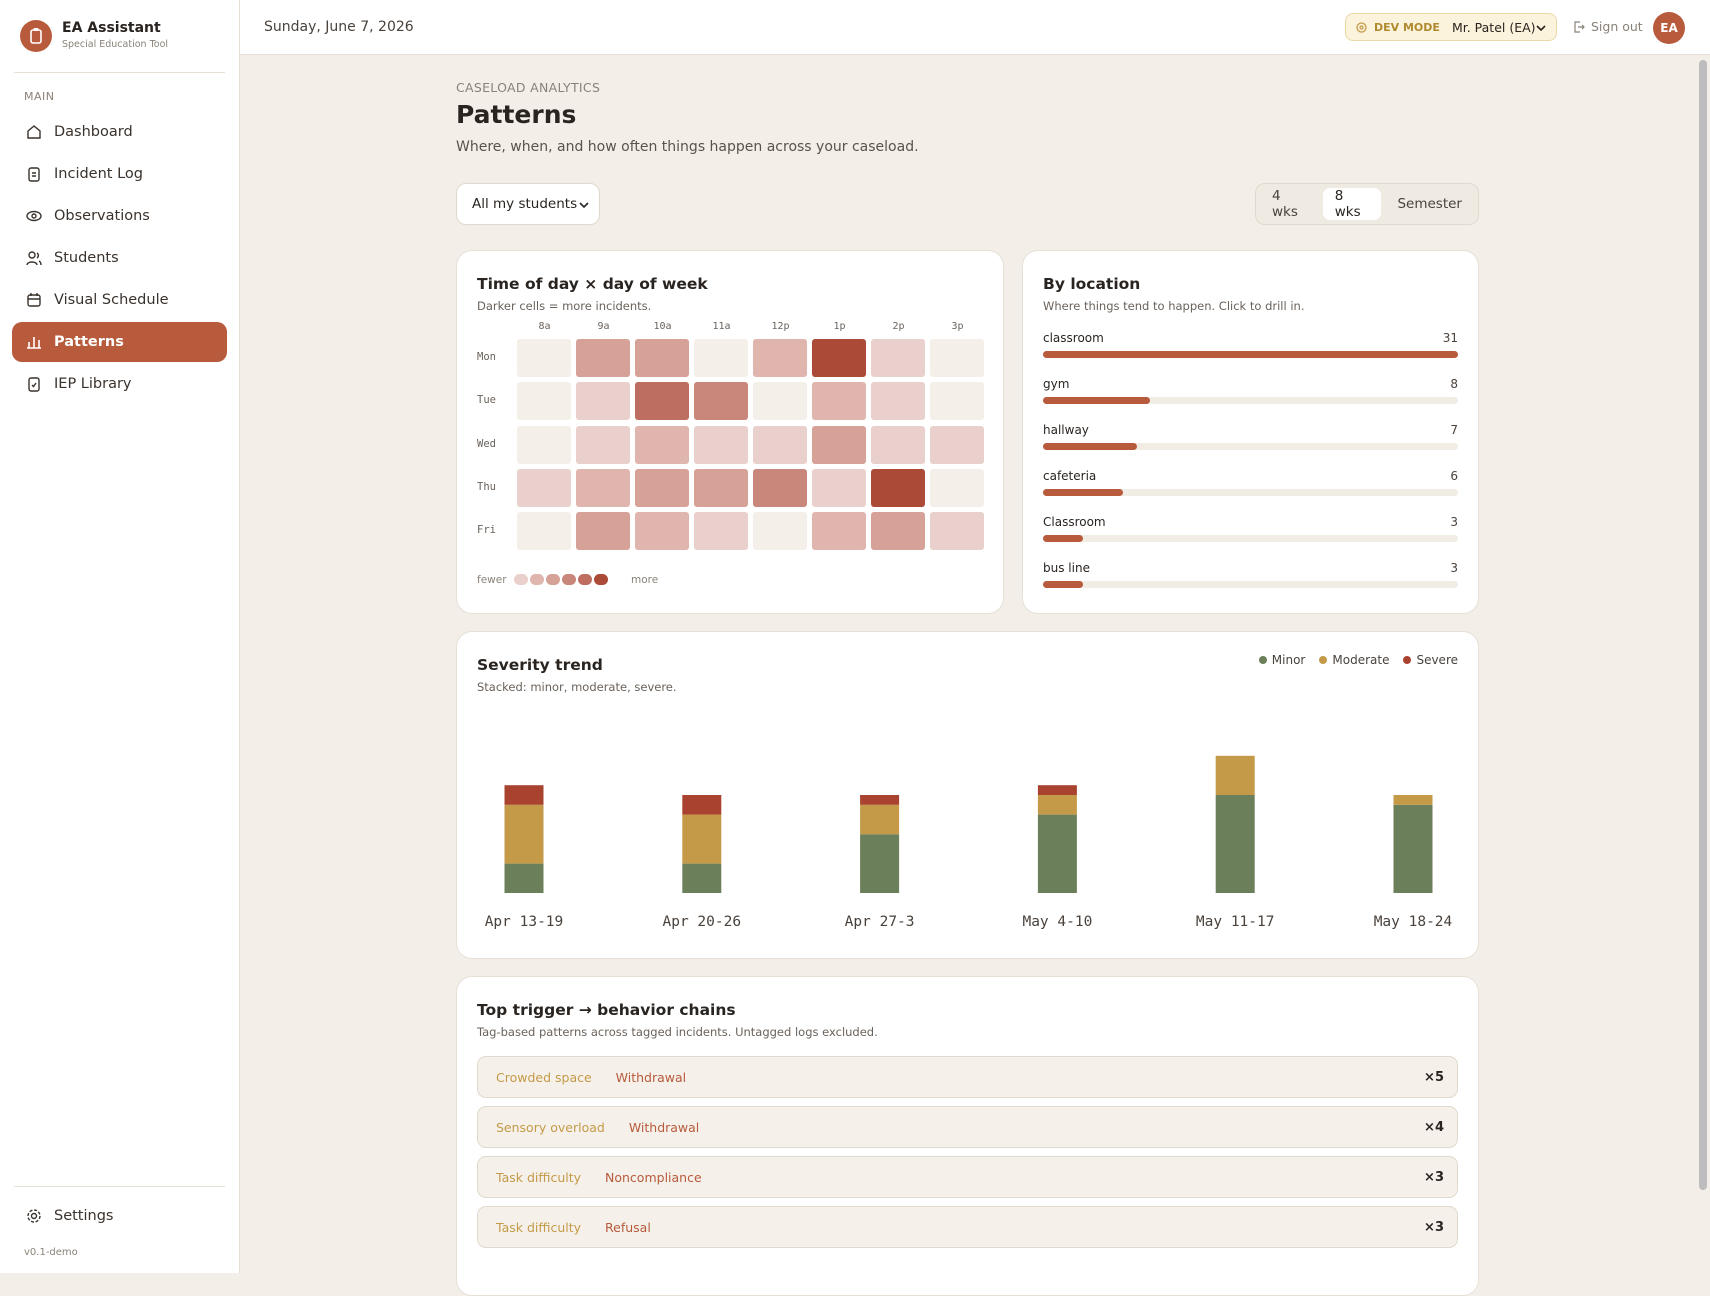 The height and width of the screenshot is (1296, 1710). I want to click on logo, so click(36, 36).